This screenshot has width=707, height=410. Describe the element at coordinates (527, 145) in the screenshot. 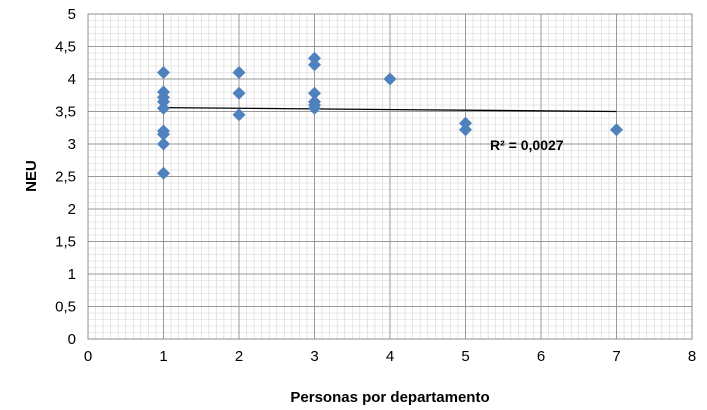

I see `r-squared-annotation: R² = 0,0027` at that location.